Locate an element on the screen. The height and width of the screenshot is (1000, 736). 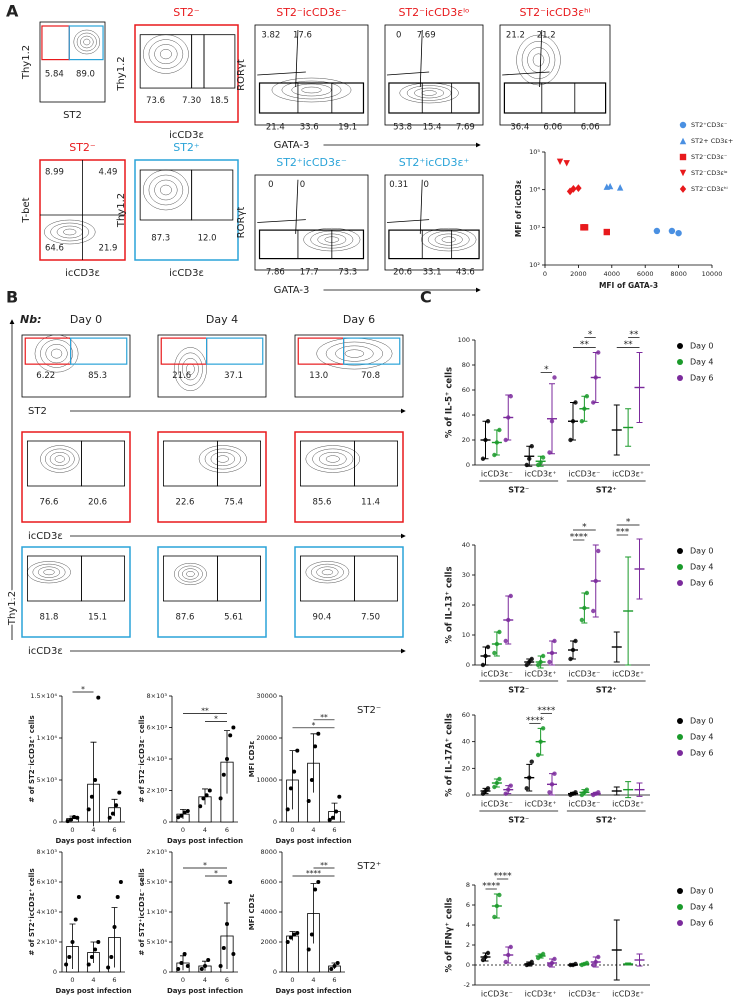
y-axis-title: # of ST2⁻icCD3ε⁺ cells is located at coordinates (32, 758).